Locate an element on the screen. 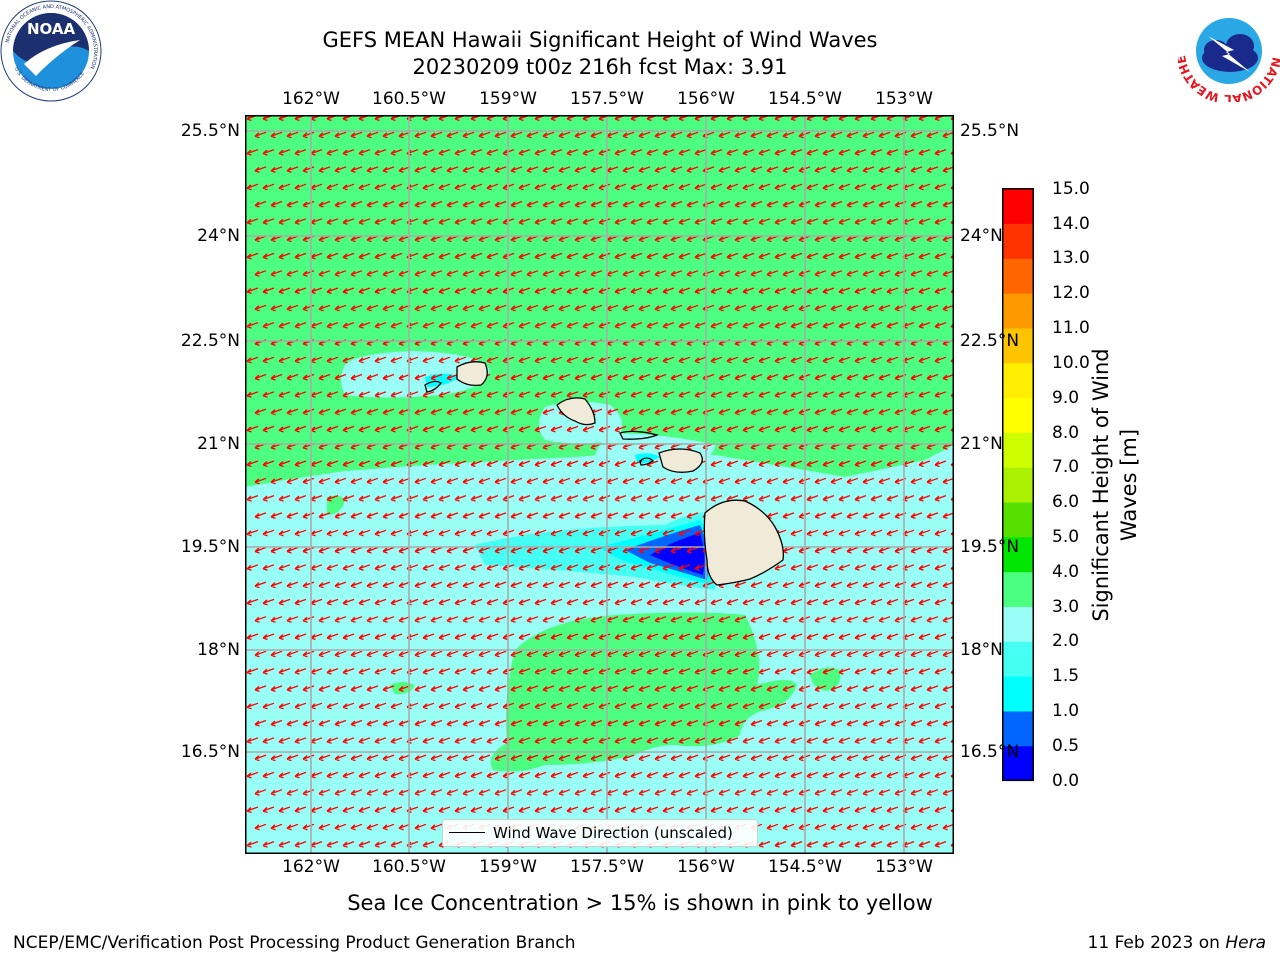 The width and height of the screenshot is (1280, 960). lat-tick-left: 21°N is located at coordinates (218, 444).